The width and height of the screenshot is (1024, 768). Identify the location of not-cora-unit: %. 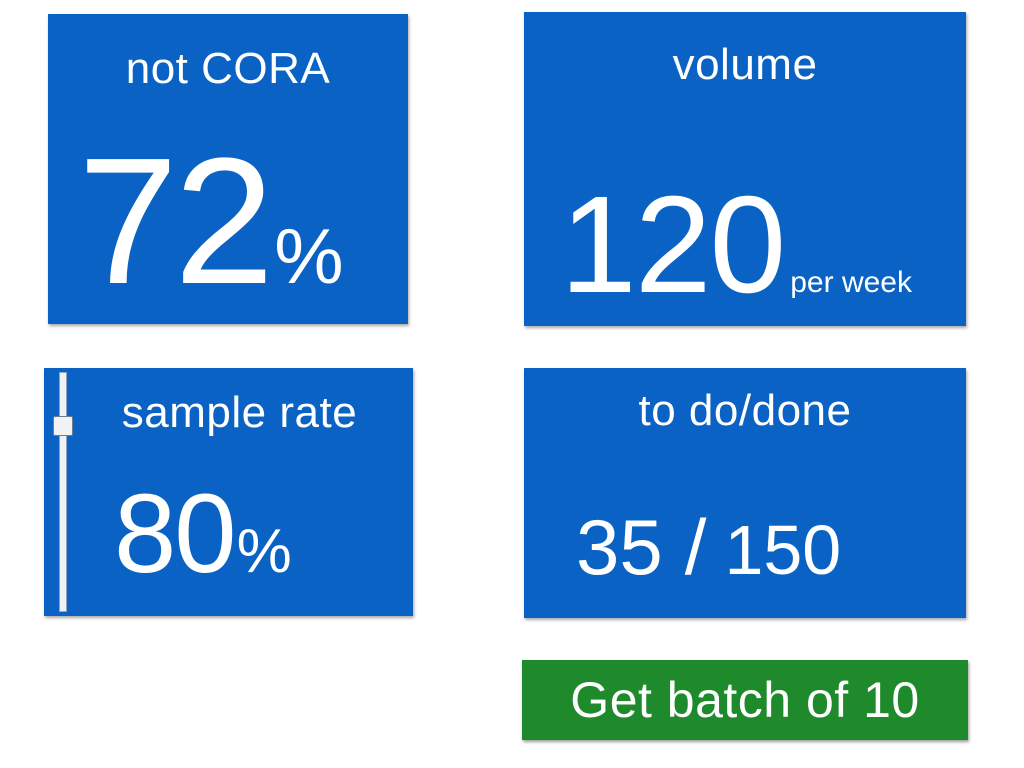
(309, 256).